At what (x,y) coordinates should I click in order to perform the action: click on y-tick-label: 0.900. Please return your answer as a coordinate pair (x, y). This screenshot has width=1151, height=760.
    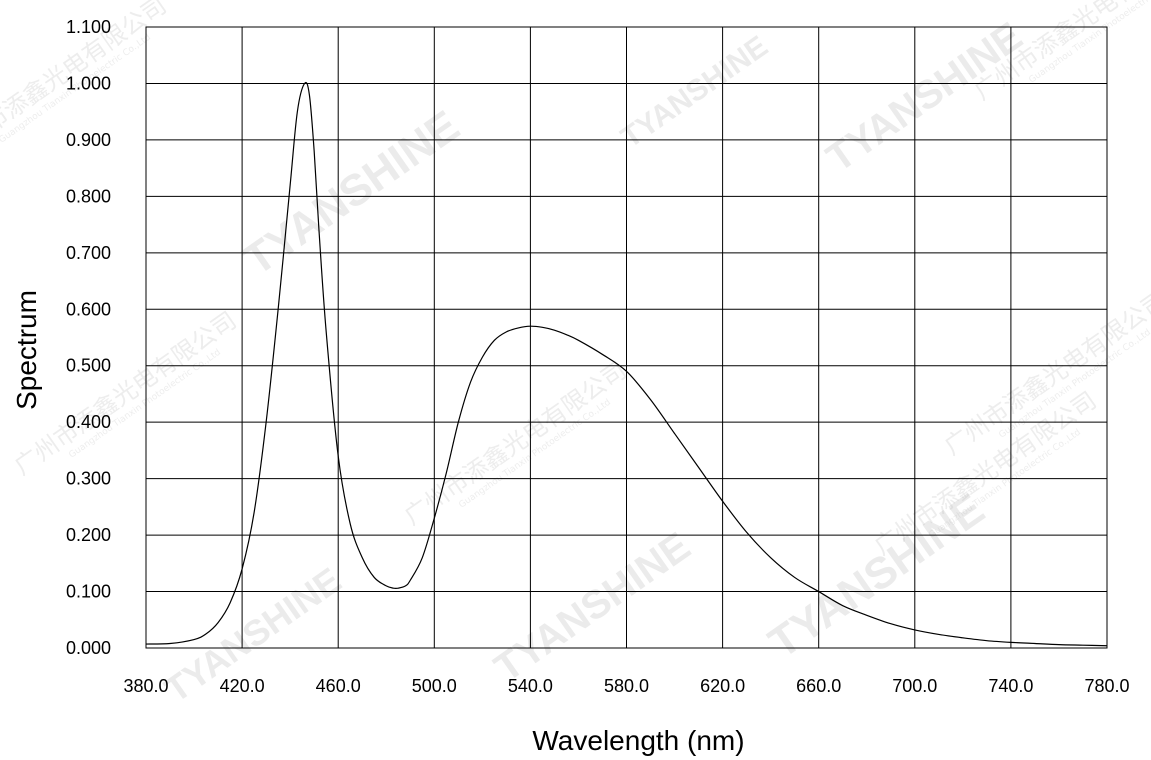
    Looking at the image, I should click on (88, 140).